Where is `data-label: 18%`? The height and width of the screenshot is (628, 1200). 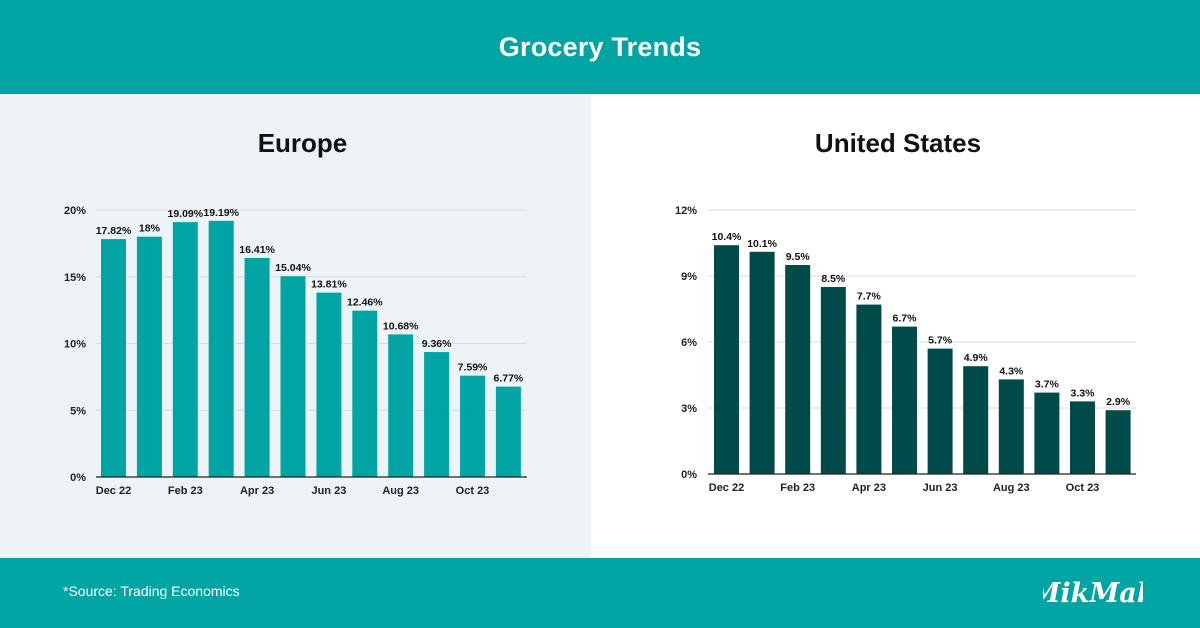 data-label: 18% is located at coordinates (150, 229).